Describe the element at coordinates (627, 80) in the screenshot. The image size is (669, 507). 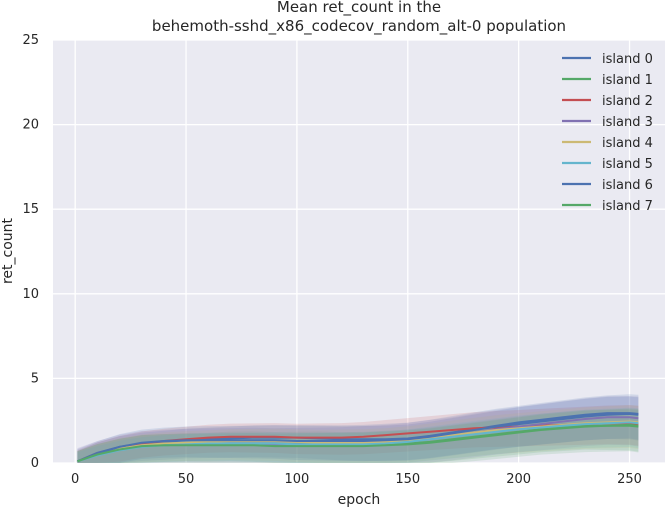
I see `legend-label: island 1` at that location.